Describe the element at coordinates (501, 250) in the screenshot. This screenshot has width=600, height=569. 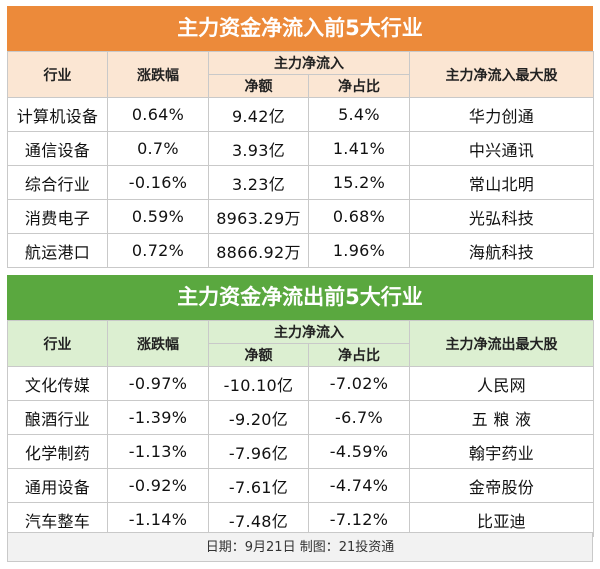
I see `cell-stock: 海航科技` at that location.